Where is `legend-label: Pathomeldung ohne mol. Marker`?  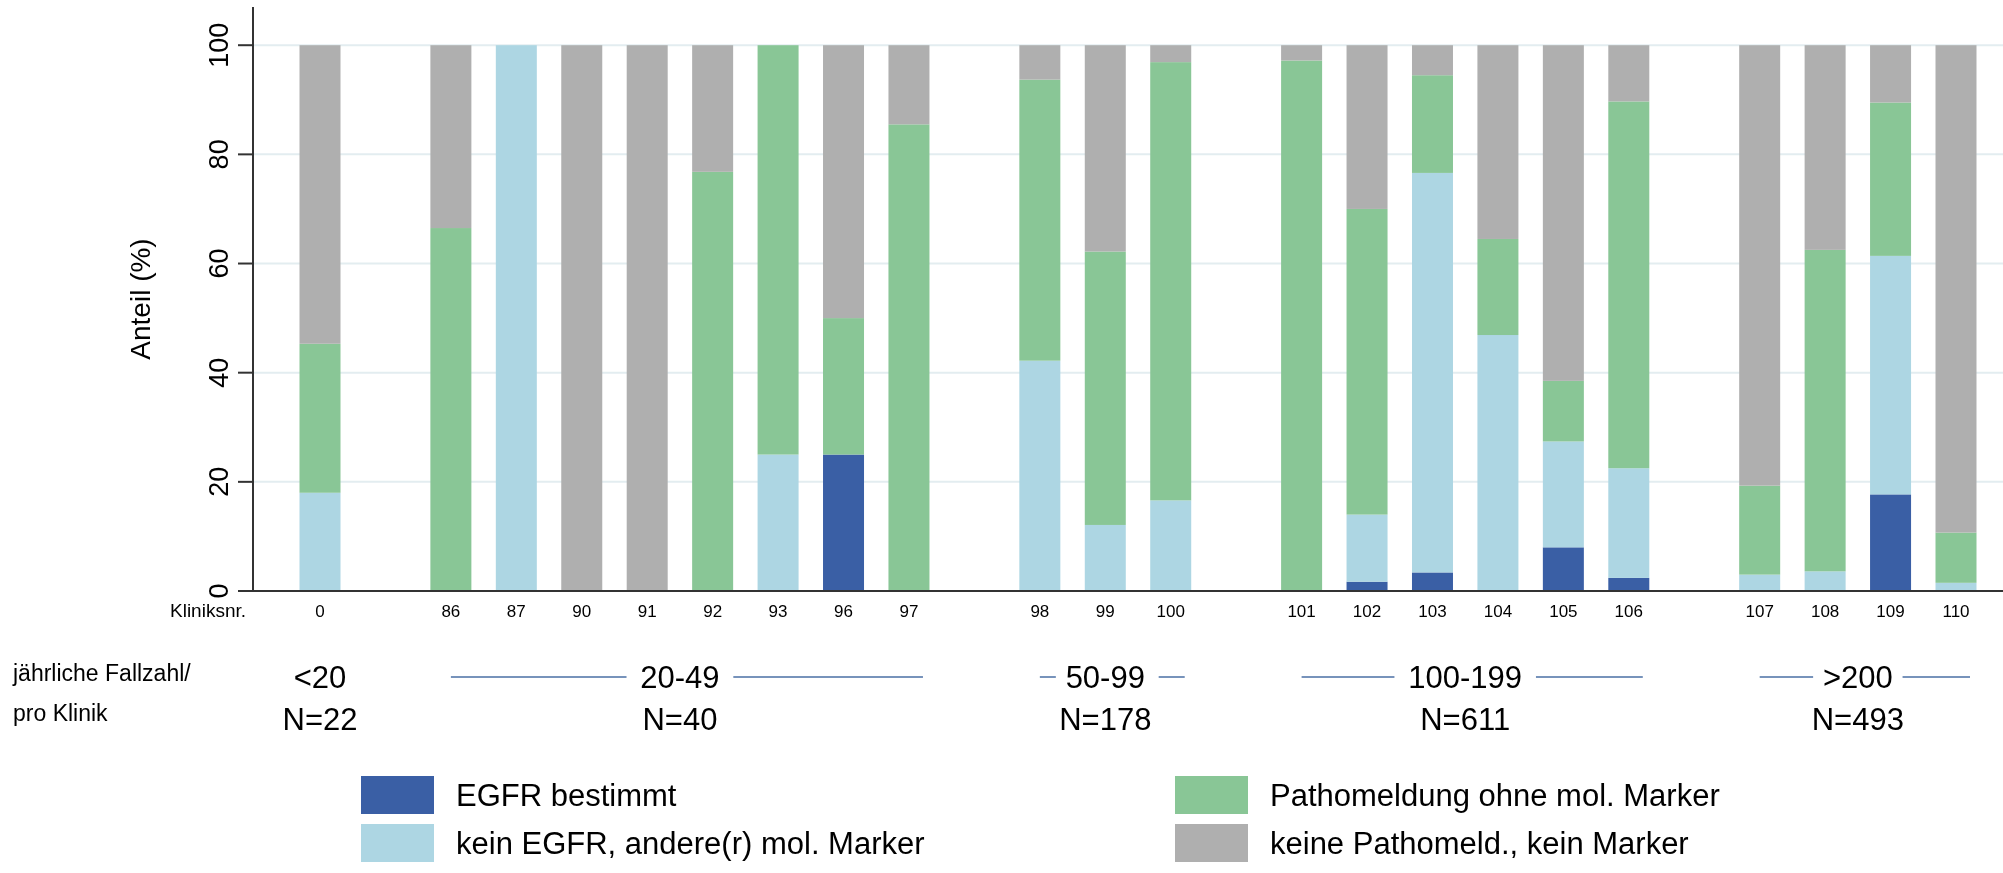
legend-label: Pathomeldung ohne mol. Marker is located at coordinates (1495, 795).